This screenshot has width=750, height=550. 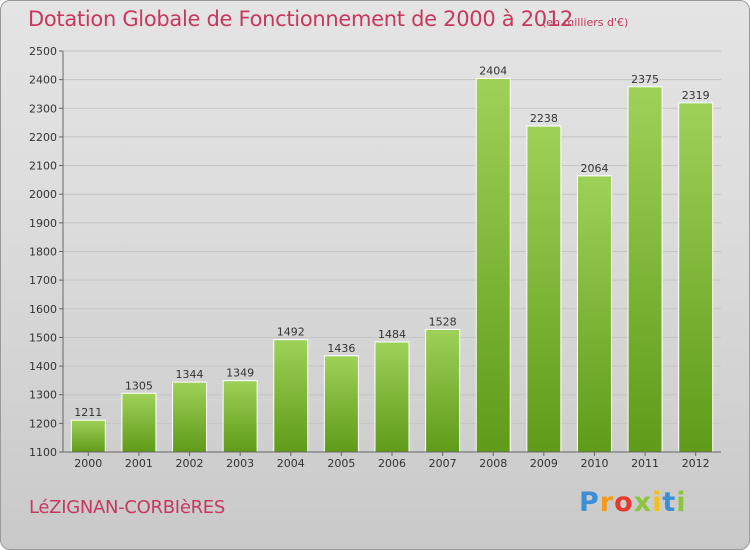 What do you see at coordinates (341, 463) in the screenshot?
I see `x-tick-label: 2005` at bounding box center [341, 463].